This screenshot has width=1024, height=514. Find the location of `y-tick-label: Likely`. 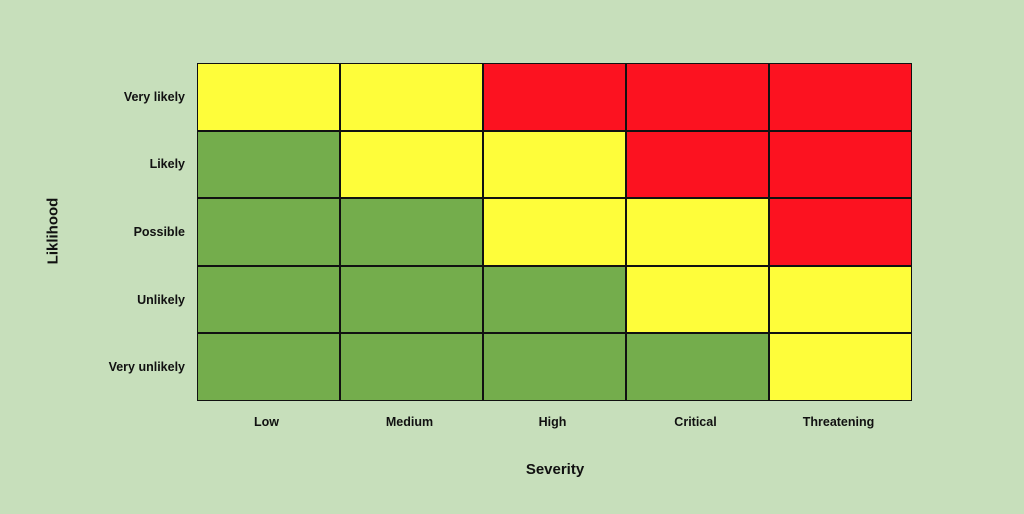

y-tick-label: Likely is located at coordinates (167, 164).